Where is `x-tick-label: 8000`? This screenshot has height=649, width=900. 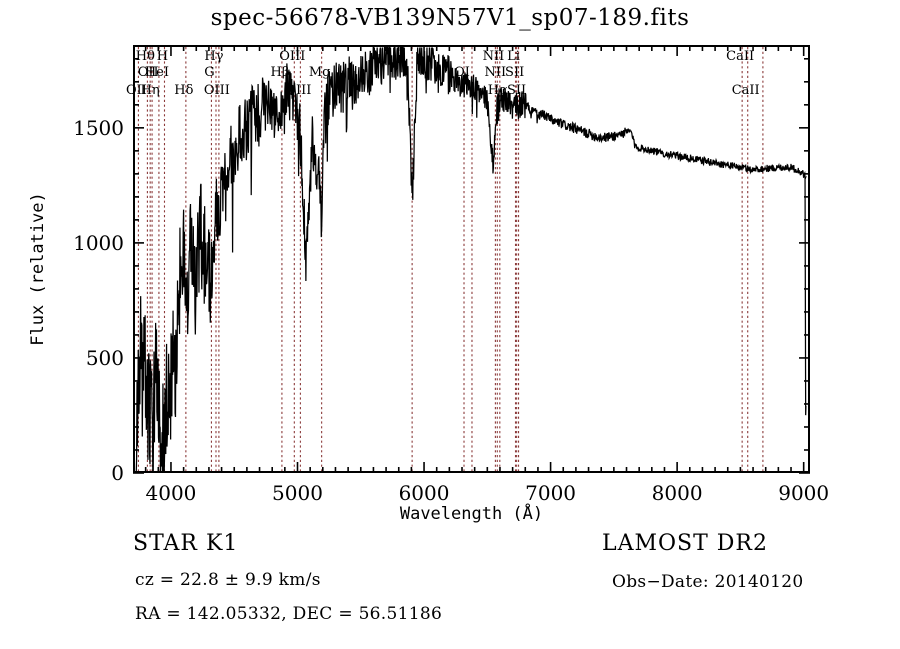
x-tick-label: 8000 is located at coordinates (677, 493).